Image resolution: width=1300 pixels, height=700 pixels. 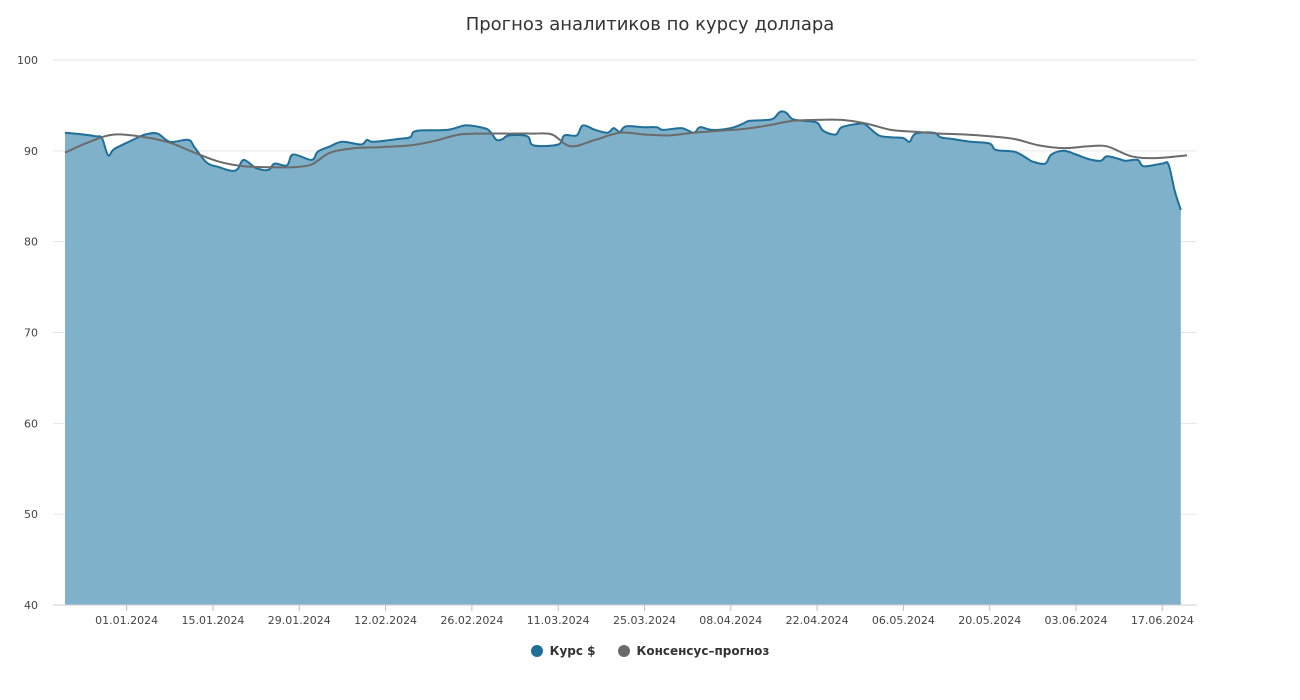 I want to click on x-tick-label: 11.03.2024, so click(x=558, y=620).